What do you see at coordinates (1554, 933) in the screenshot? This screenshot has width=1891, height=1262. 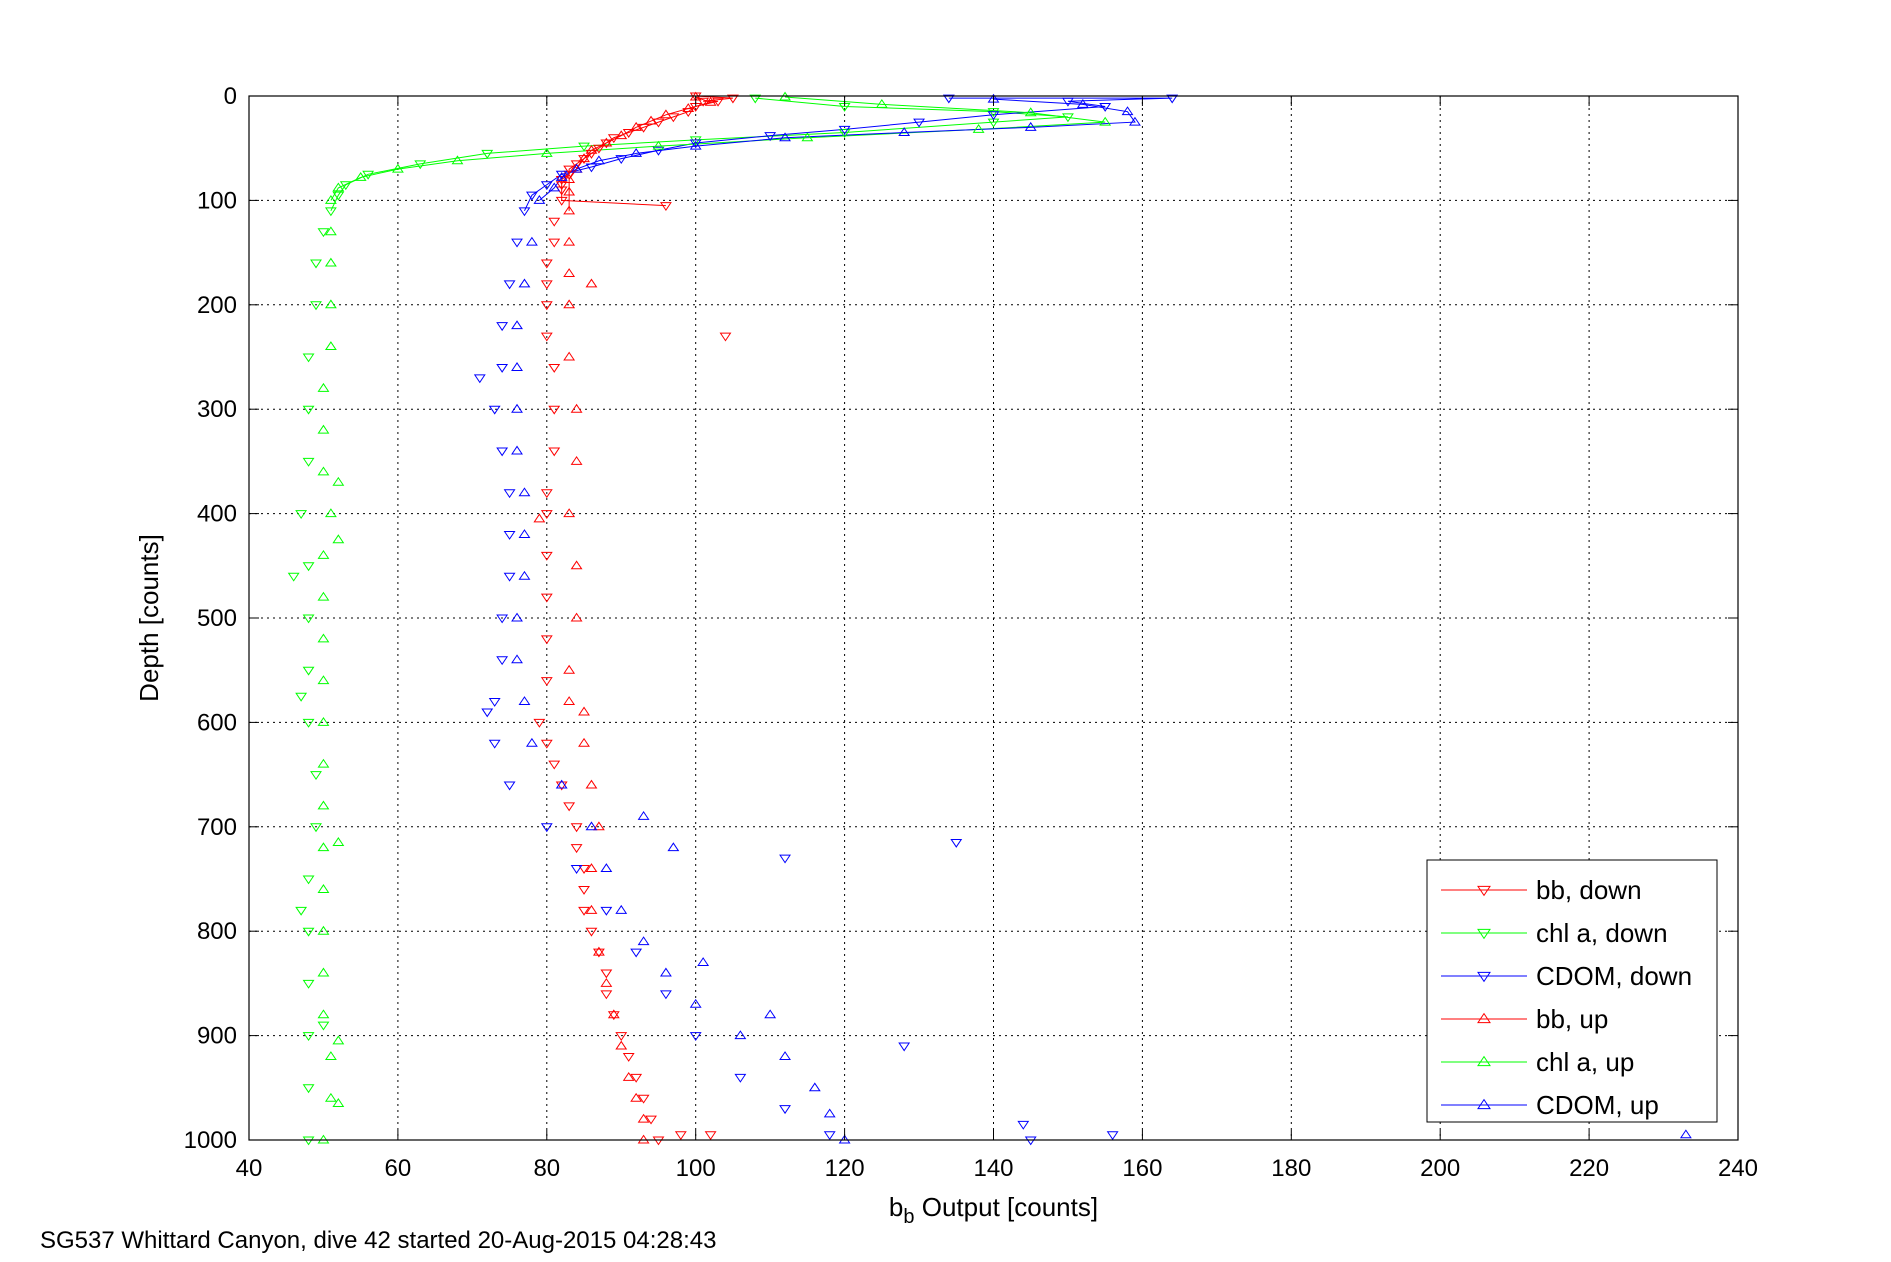 I see `legend-item-chl-a-down: chl a, down` at bounding box center [1554, 933].